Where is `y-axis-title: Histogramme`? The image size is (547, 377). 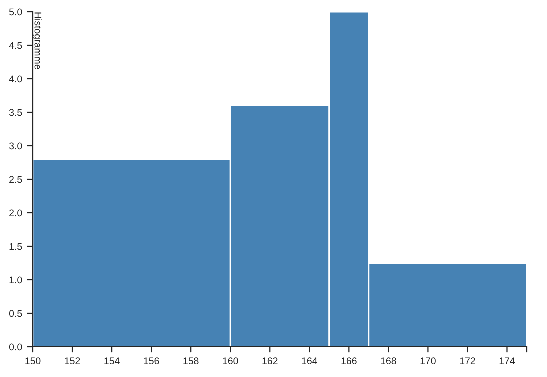
y-axis-title: Histogramme is located at coordinates (37, 41).